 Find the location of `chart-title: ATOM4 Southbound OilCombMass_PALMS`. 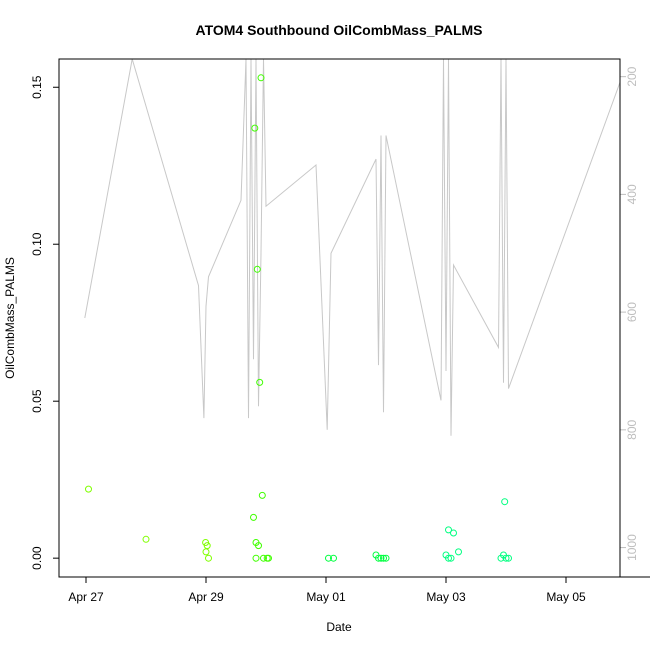

chart-title: ATOM4 Southbound OilCombMass_PALMS is located at coordinates (339, 30).